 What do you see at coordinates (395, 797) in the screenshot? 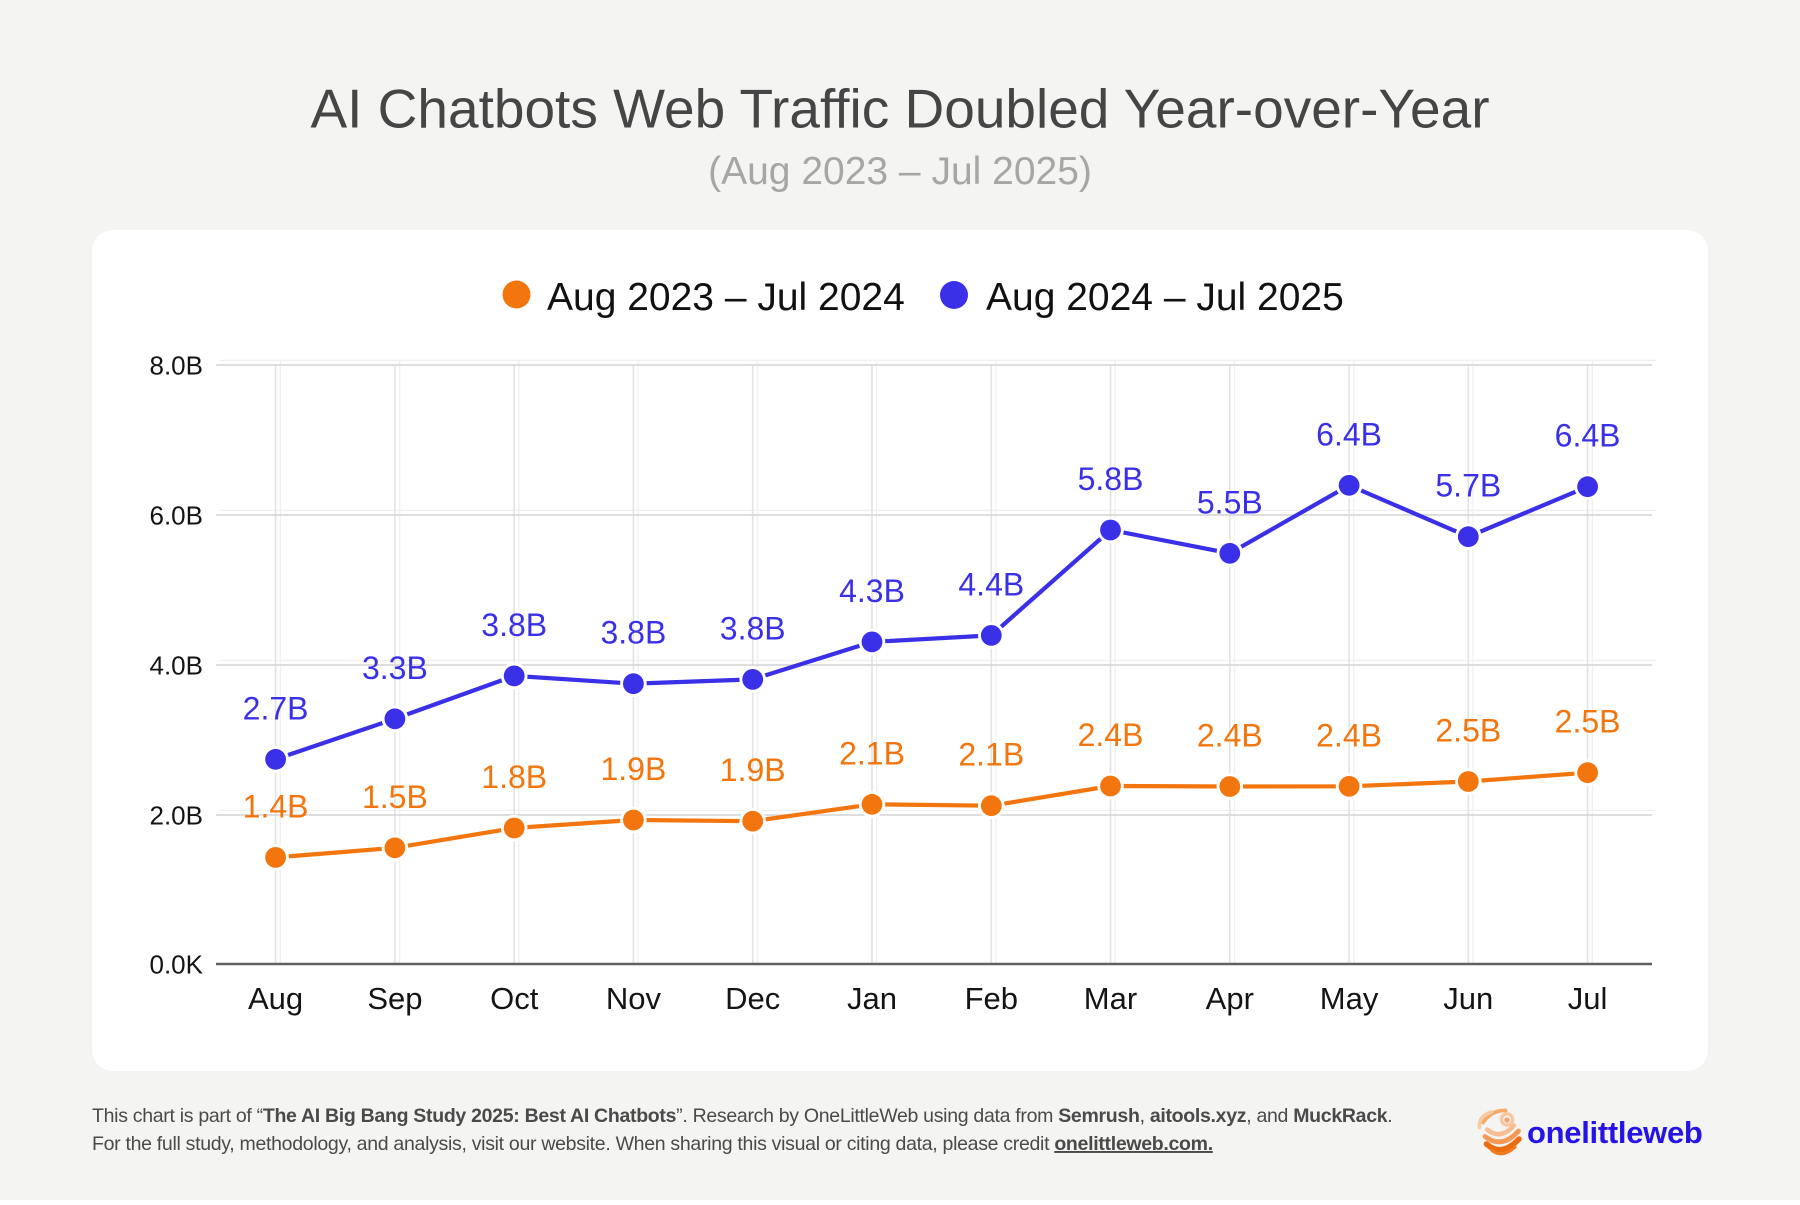
I see `svg-text: 1.5B` at bounding box center [395, 797].